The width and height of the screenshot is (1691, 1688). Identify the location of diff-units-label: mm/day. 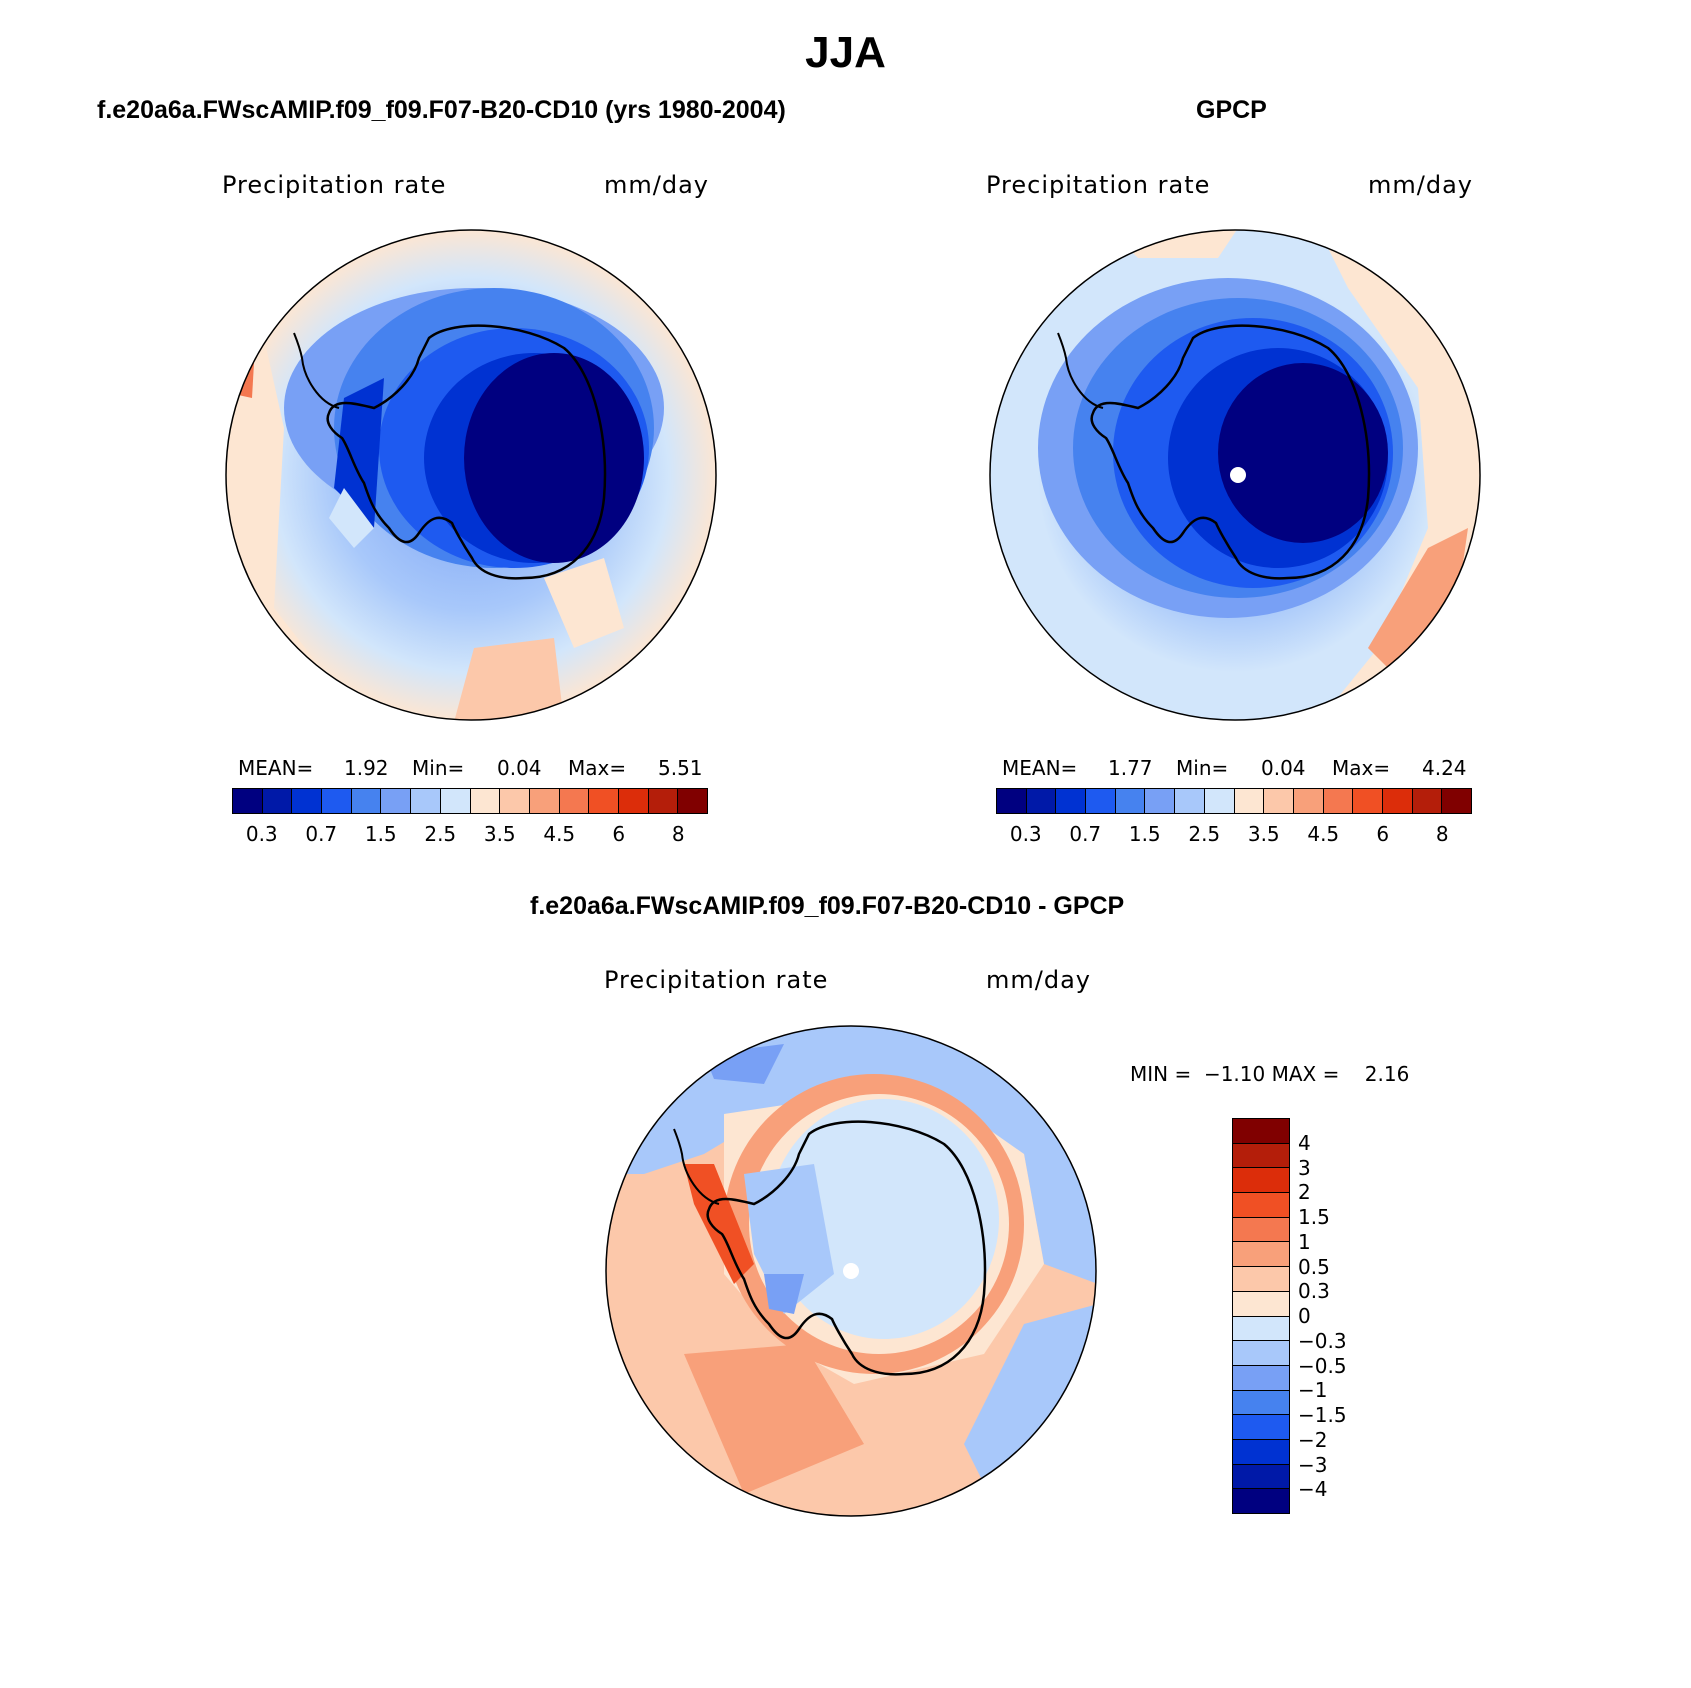
(1038, 980).